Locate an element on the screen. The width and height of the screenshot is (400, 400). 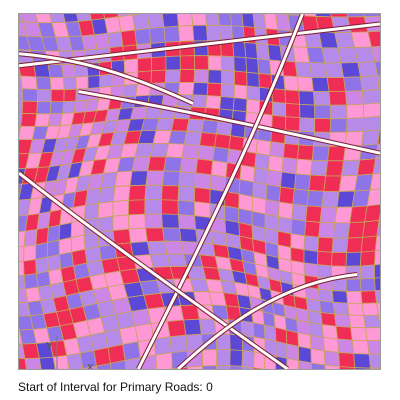
axis-indicator: y x is located at coordinates (73, 352).